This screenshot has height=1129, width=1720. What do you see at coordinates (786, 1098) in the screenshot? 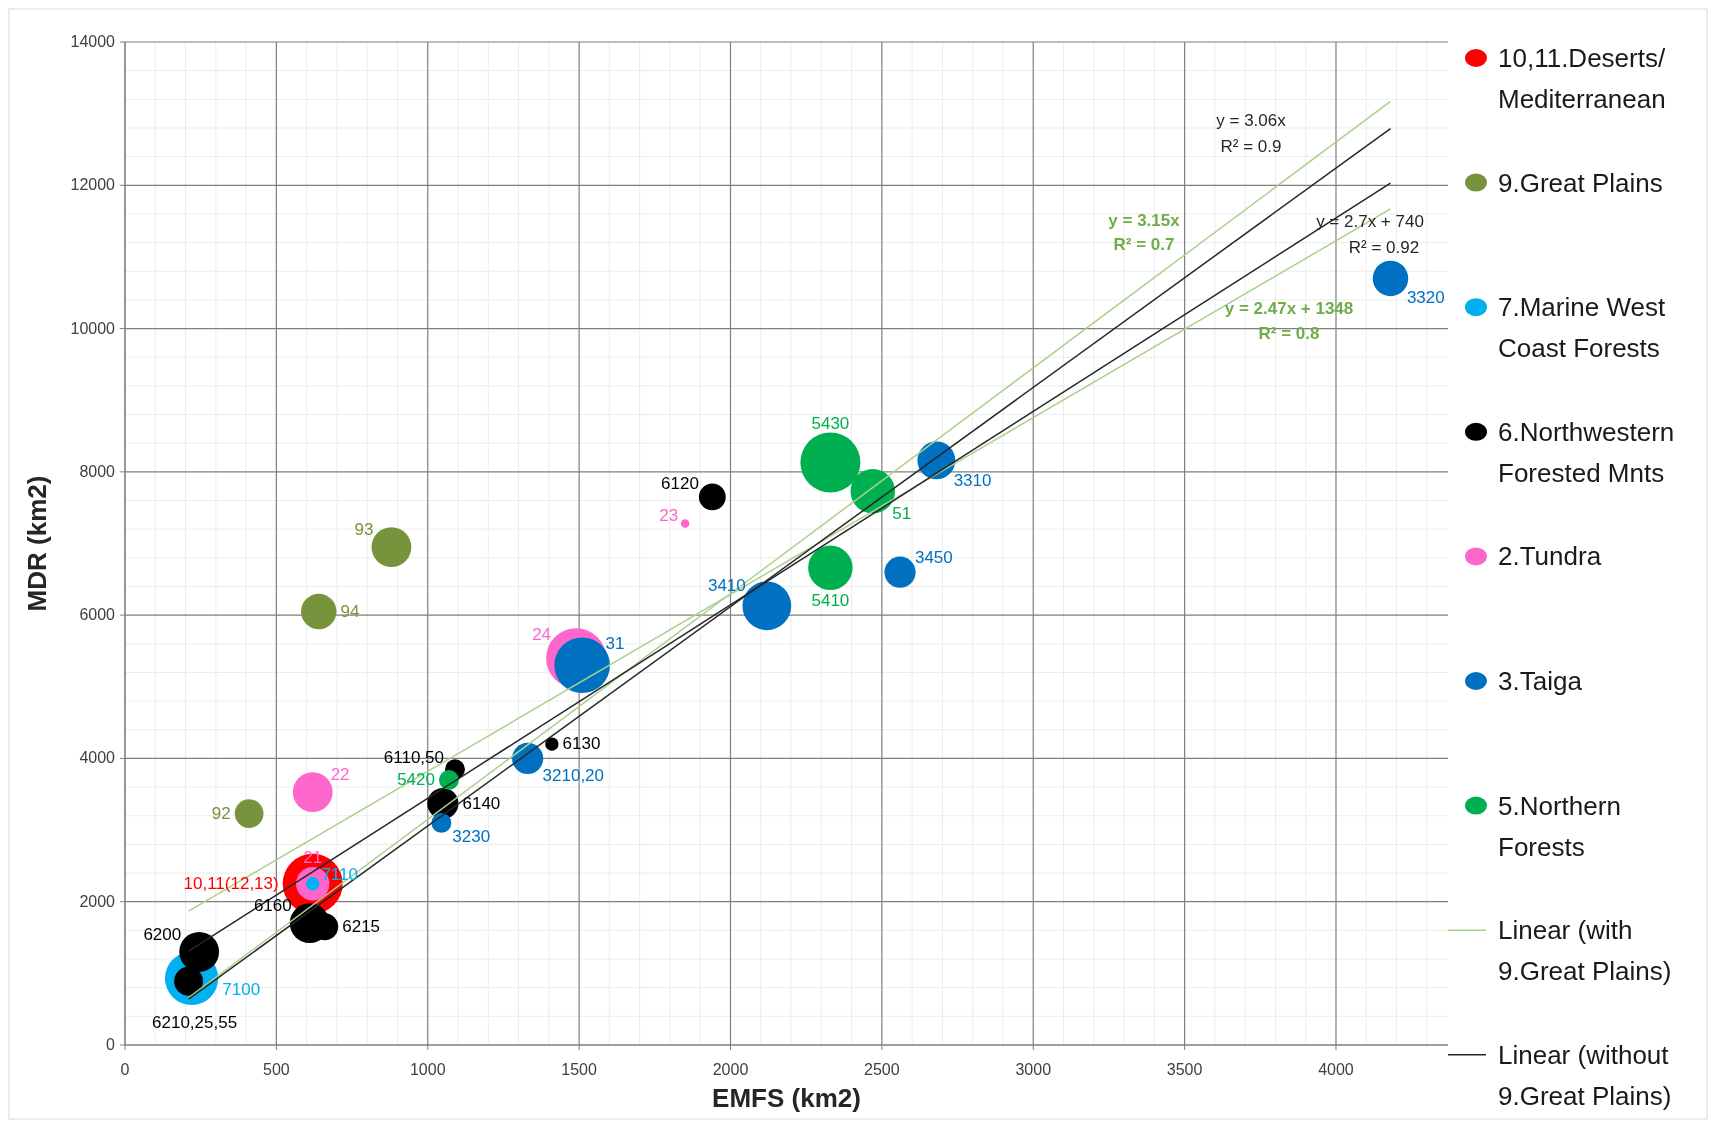
I see `x-axis-title: EMFS (km2)` at bounding box center [786, 1098].